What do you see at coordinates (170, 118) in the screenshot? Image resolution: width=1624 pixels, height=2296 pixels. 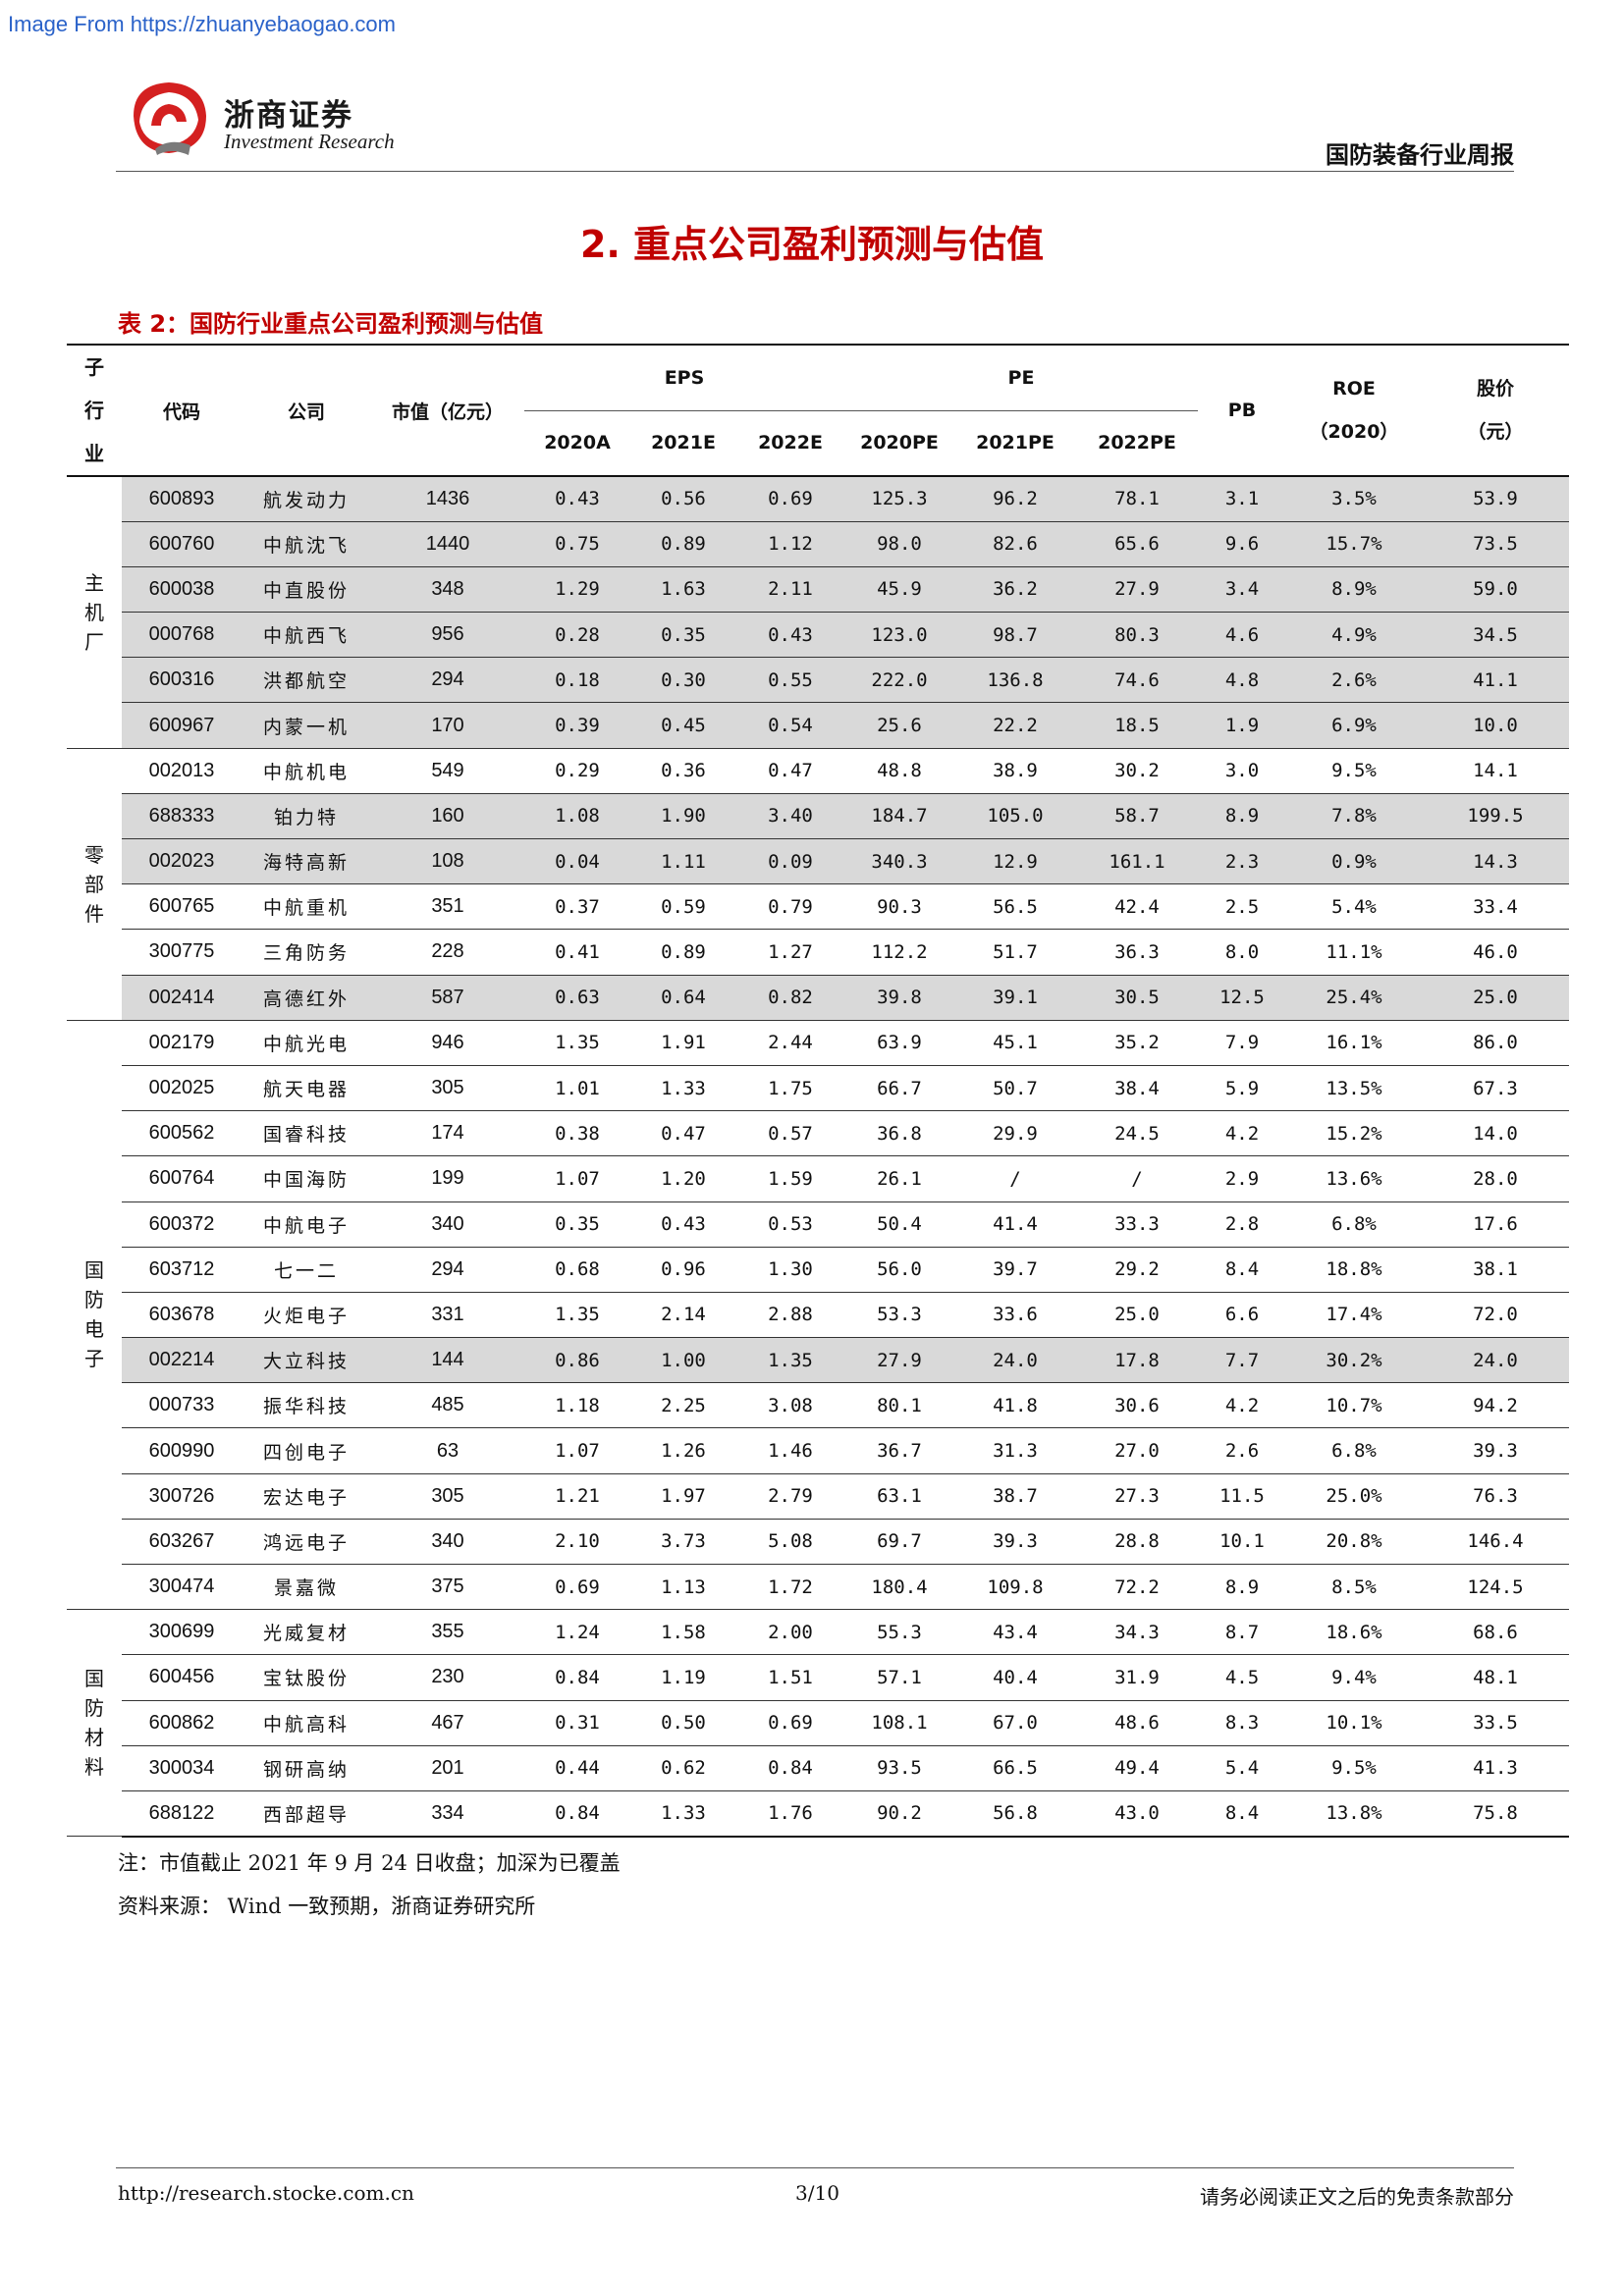 I see `brand-logo-icon` at bounding box center [170, 118].